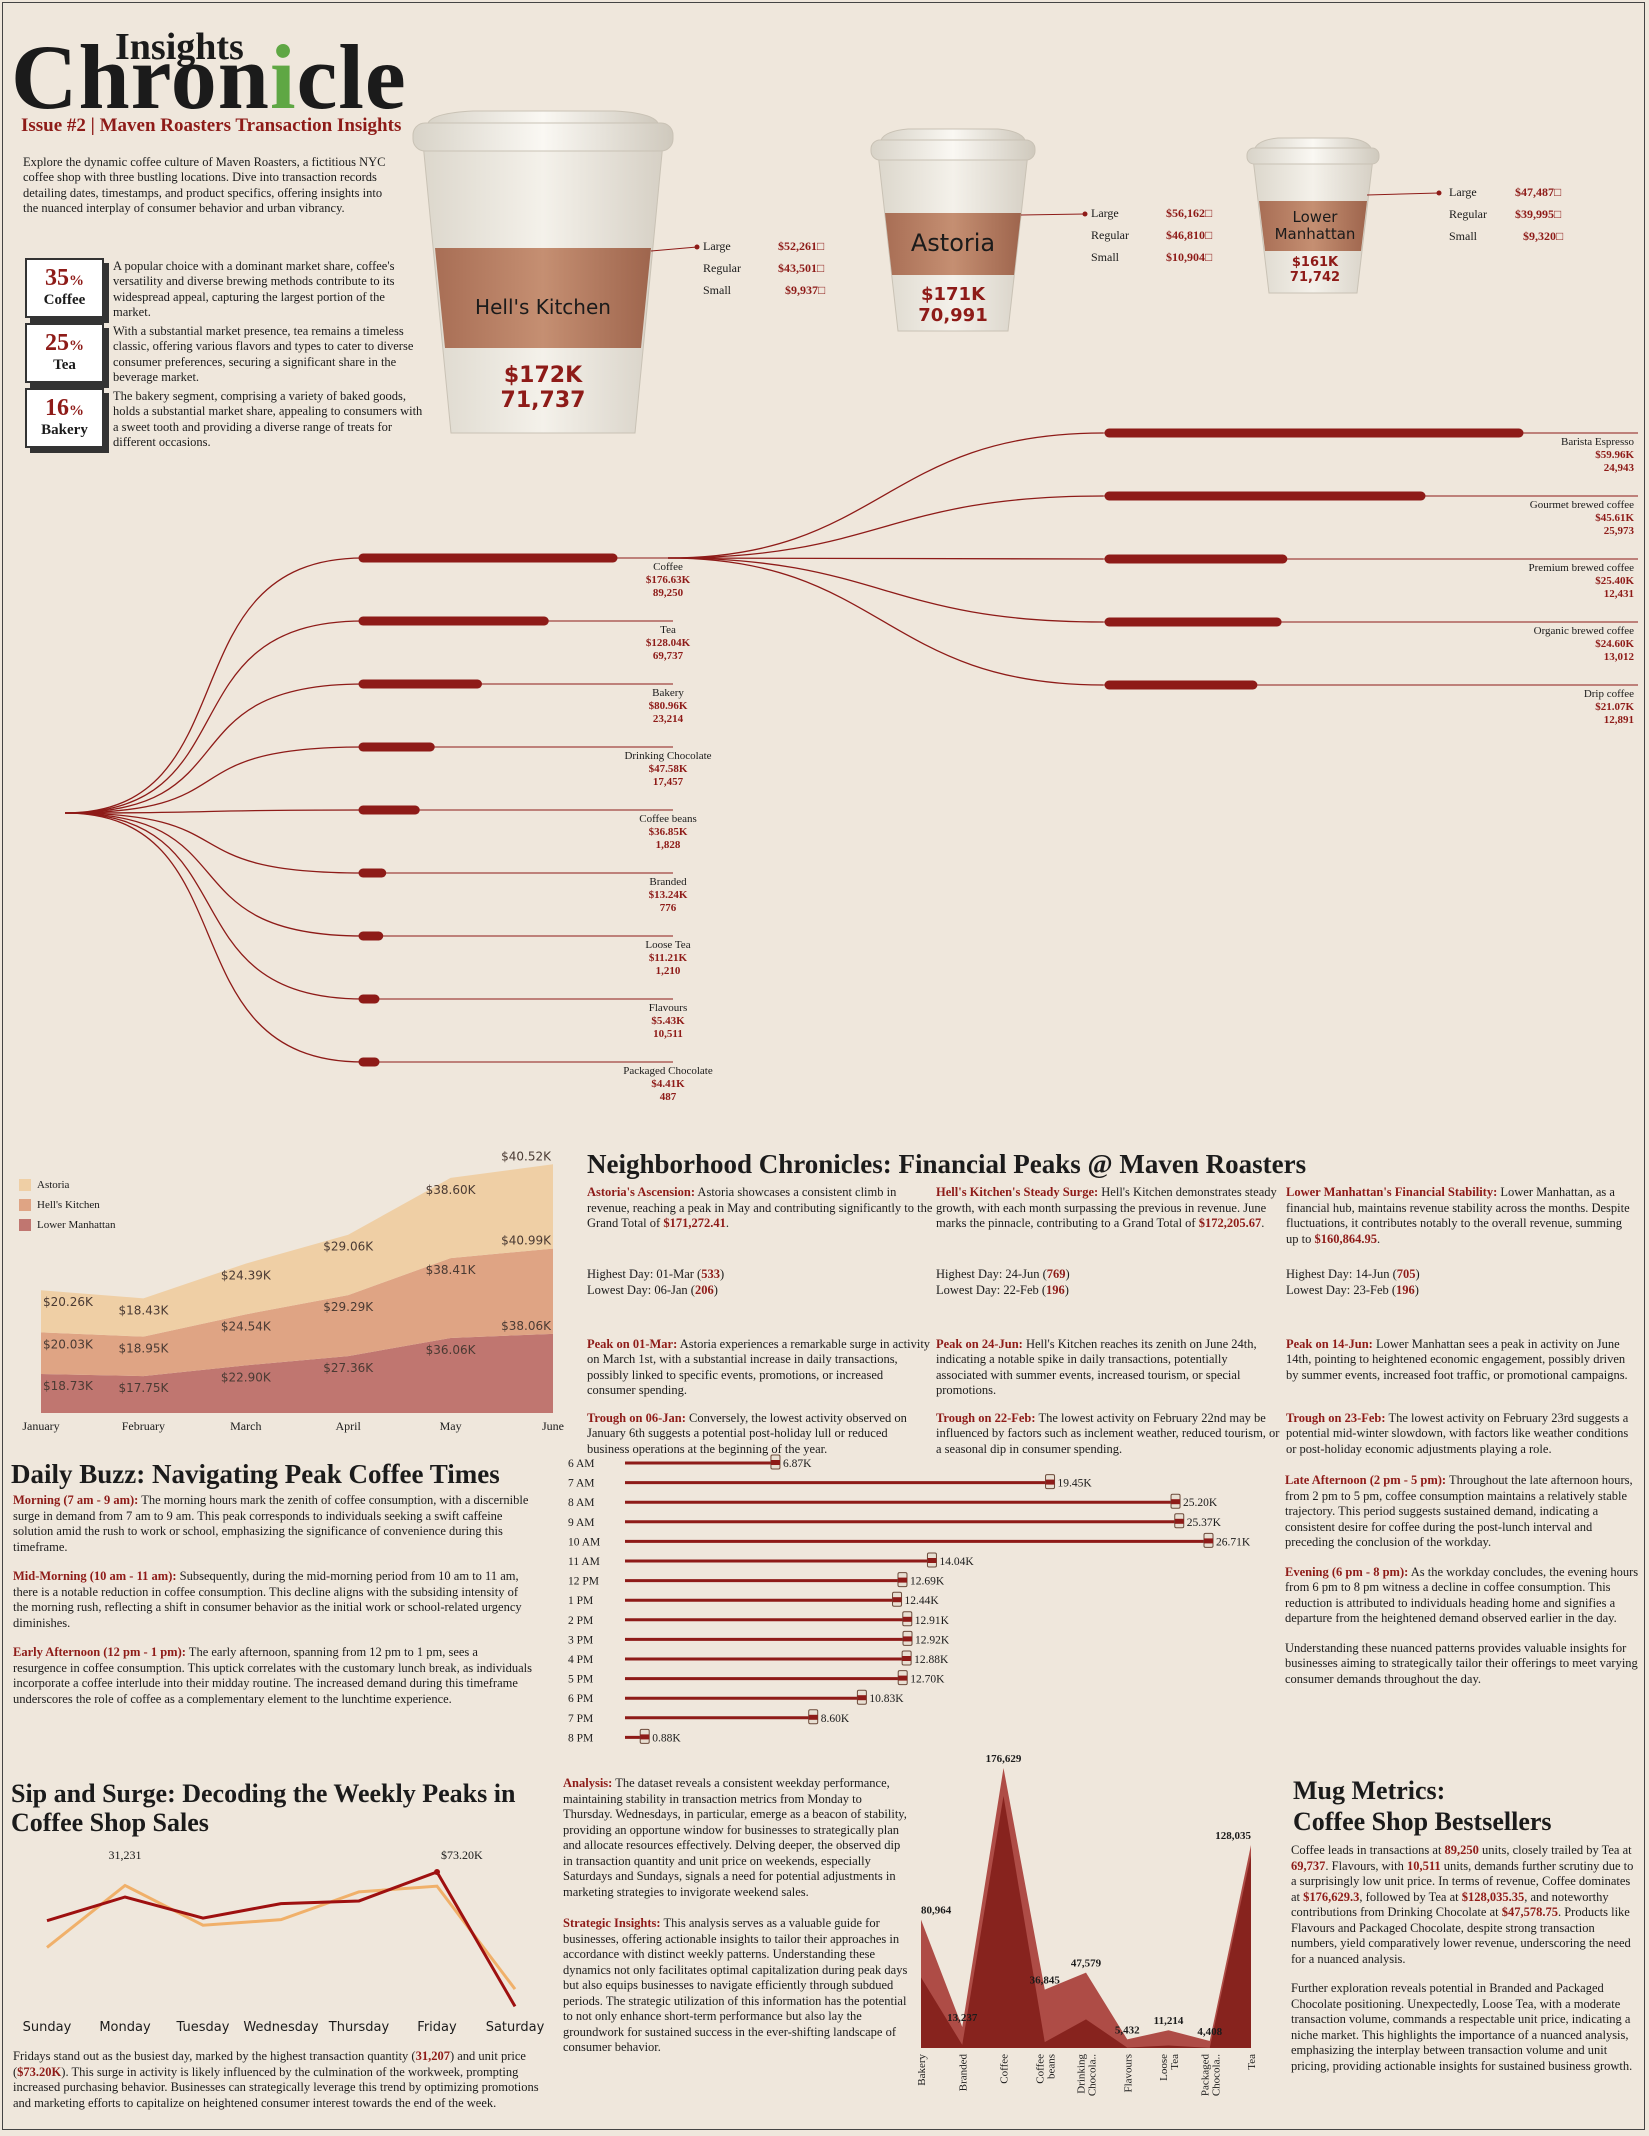 This screenshot has width=1649, height=2136. Describe the element at coordinates (1053, 214) in the screenshot. I see `cup-connector` at that location.